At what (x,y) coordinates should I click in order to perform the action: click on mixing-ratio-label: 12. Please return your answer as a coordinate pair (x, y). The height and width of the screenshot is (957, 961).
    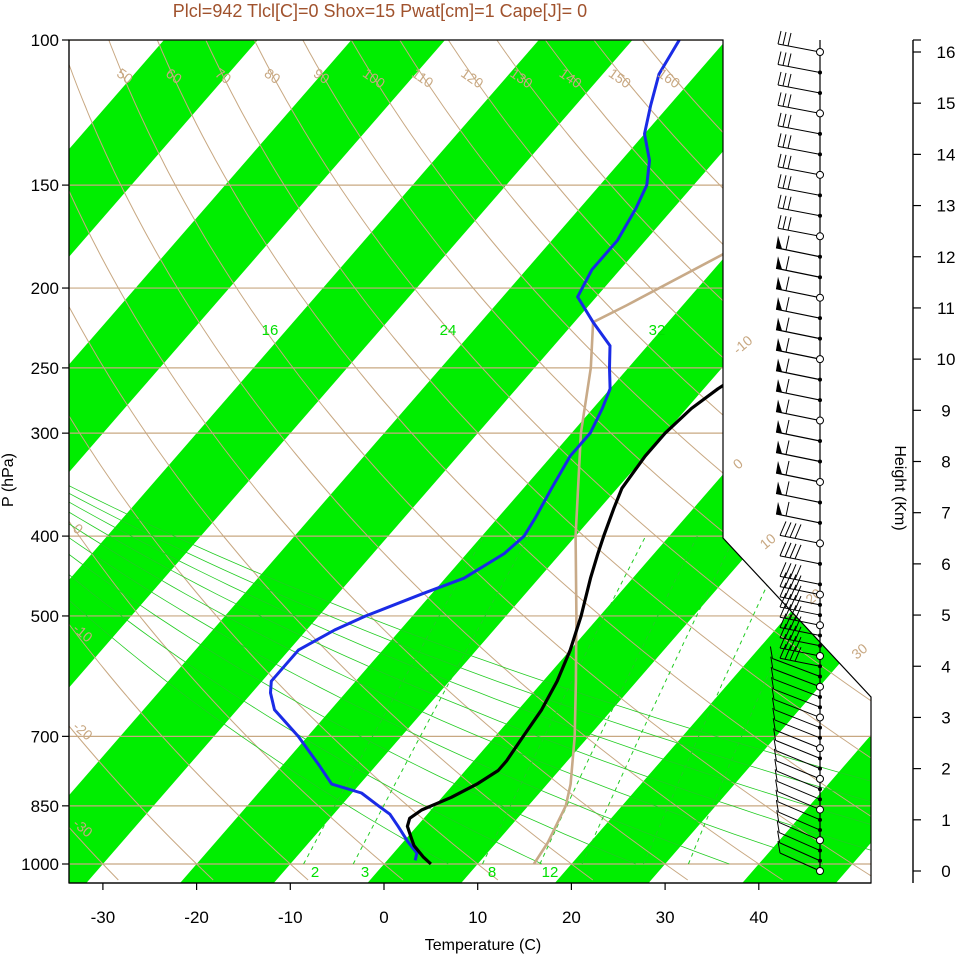
    Looking at the image, I should click on (550, 872).